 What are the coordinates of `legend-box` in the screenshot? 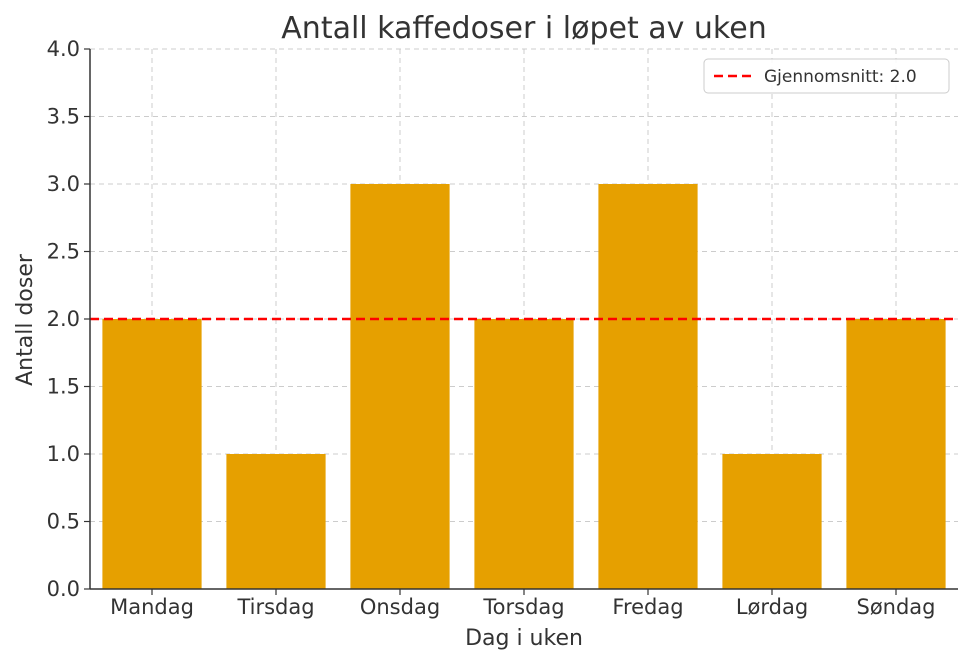 It's located at (826, 76).